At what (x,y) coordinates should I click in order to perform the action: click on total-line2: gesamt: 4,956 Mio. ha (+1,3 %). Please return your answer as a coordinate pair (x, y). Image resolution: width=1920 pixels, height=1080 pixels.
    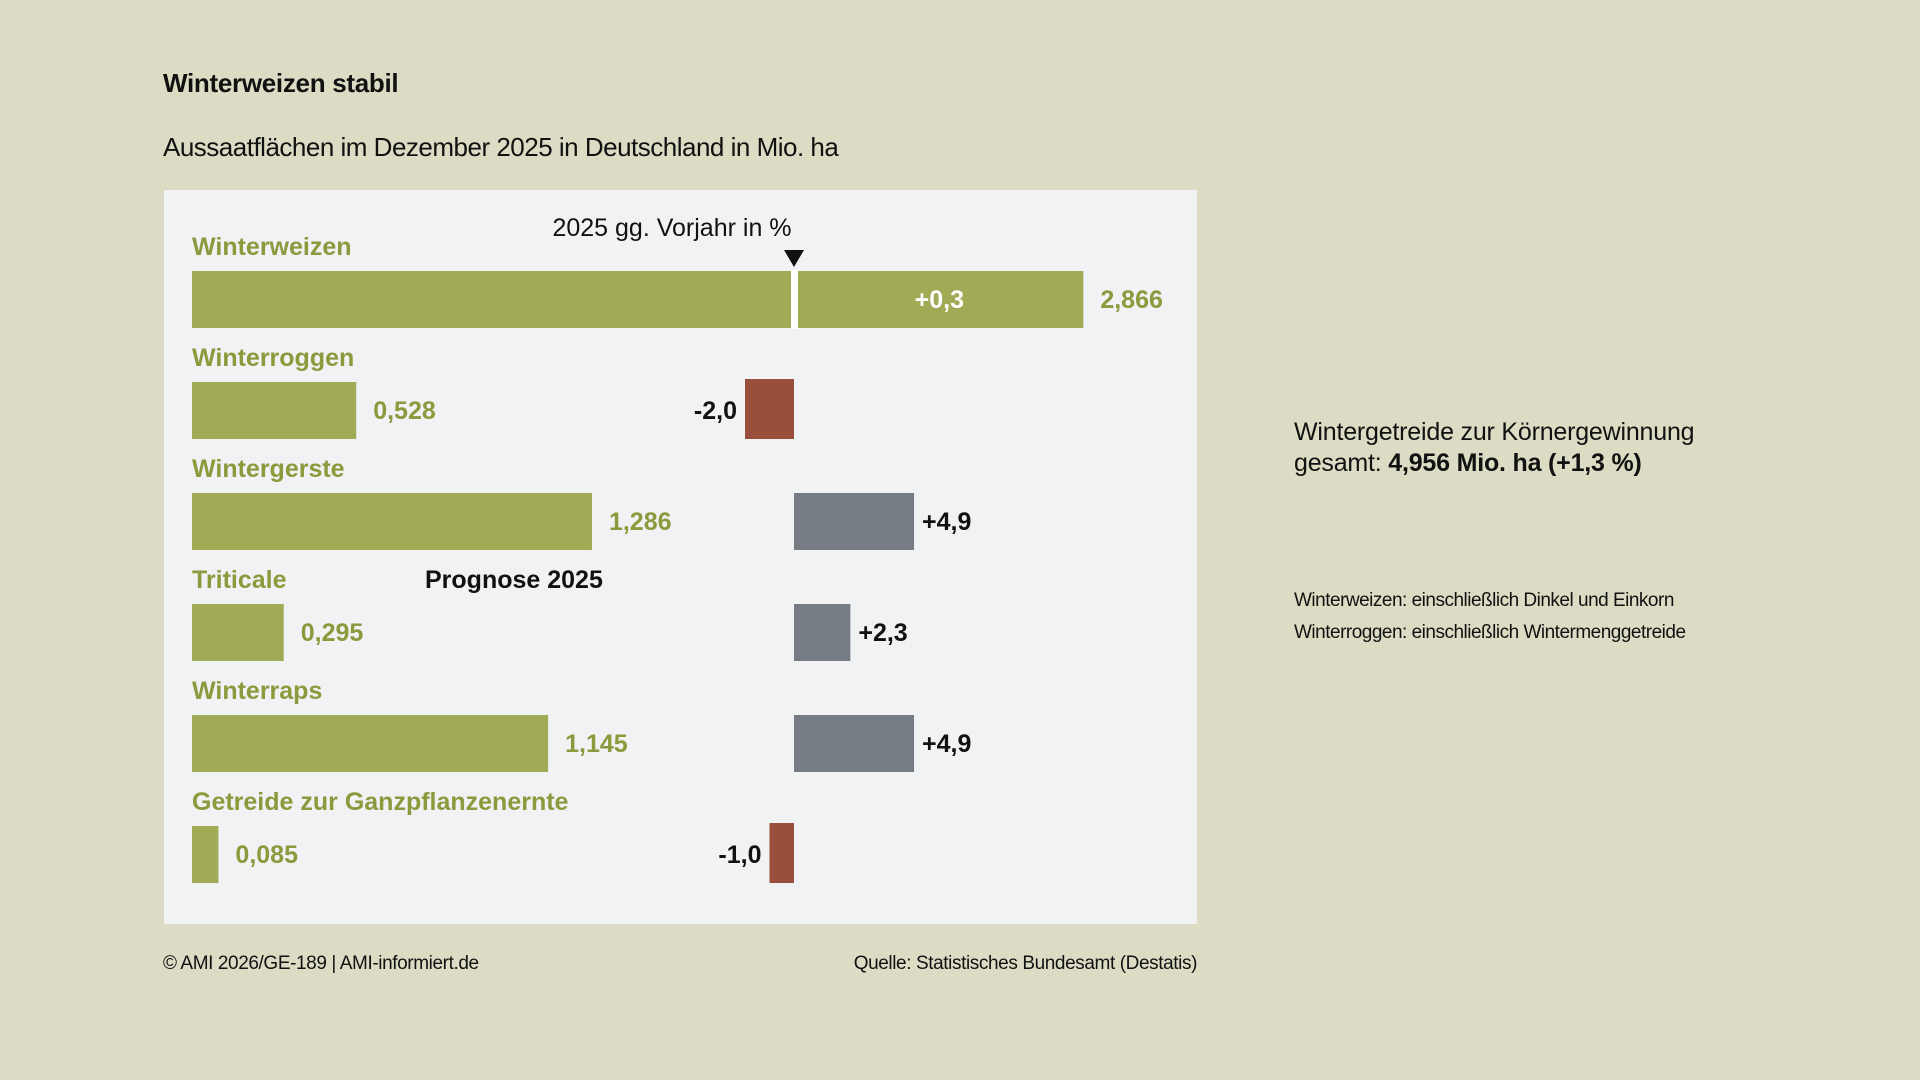
    Looking at the image, I should click on (1494, 463).